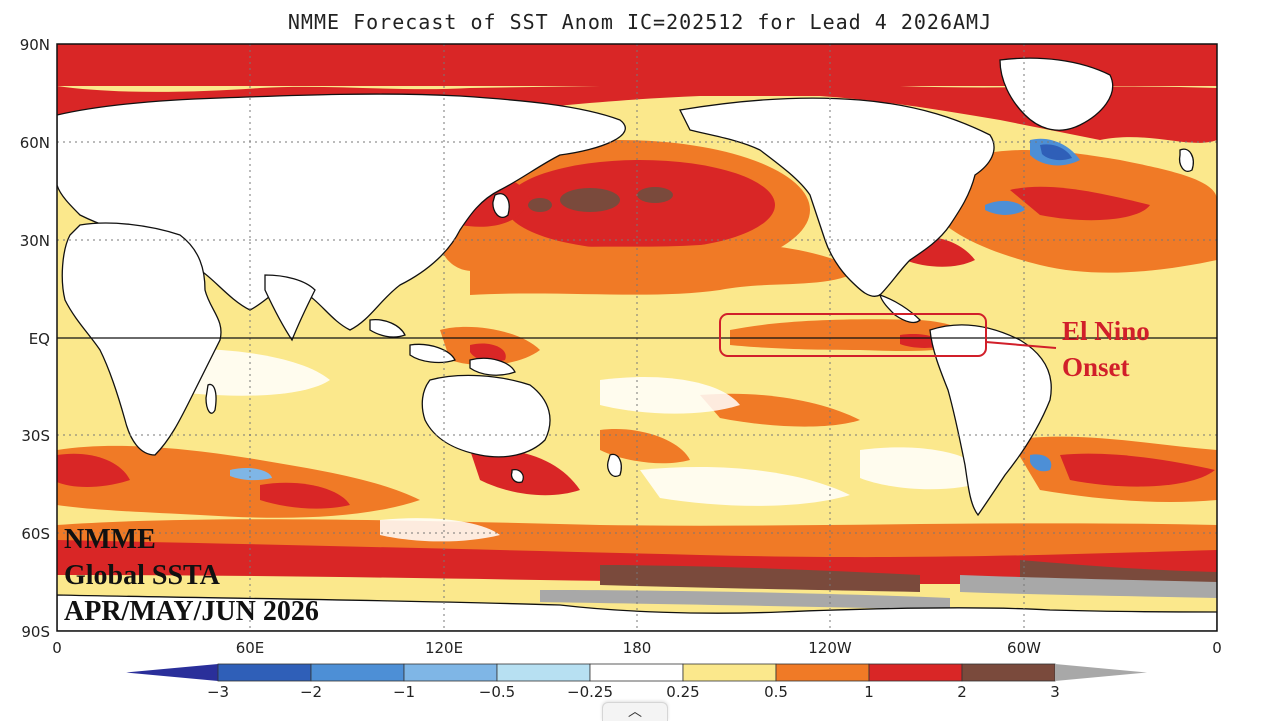 The width and height of the screenshot is (1280, 721). What do you see at coordinates (39, 339) in the screenshot?
I see `lat-tick-label: EQ` at bounding box center [39, 339].